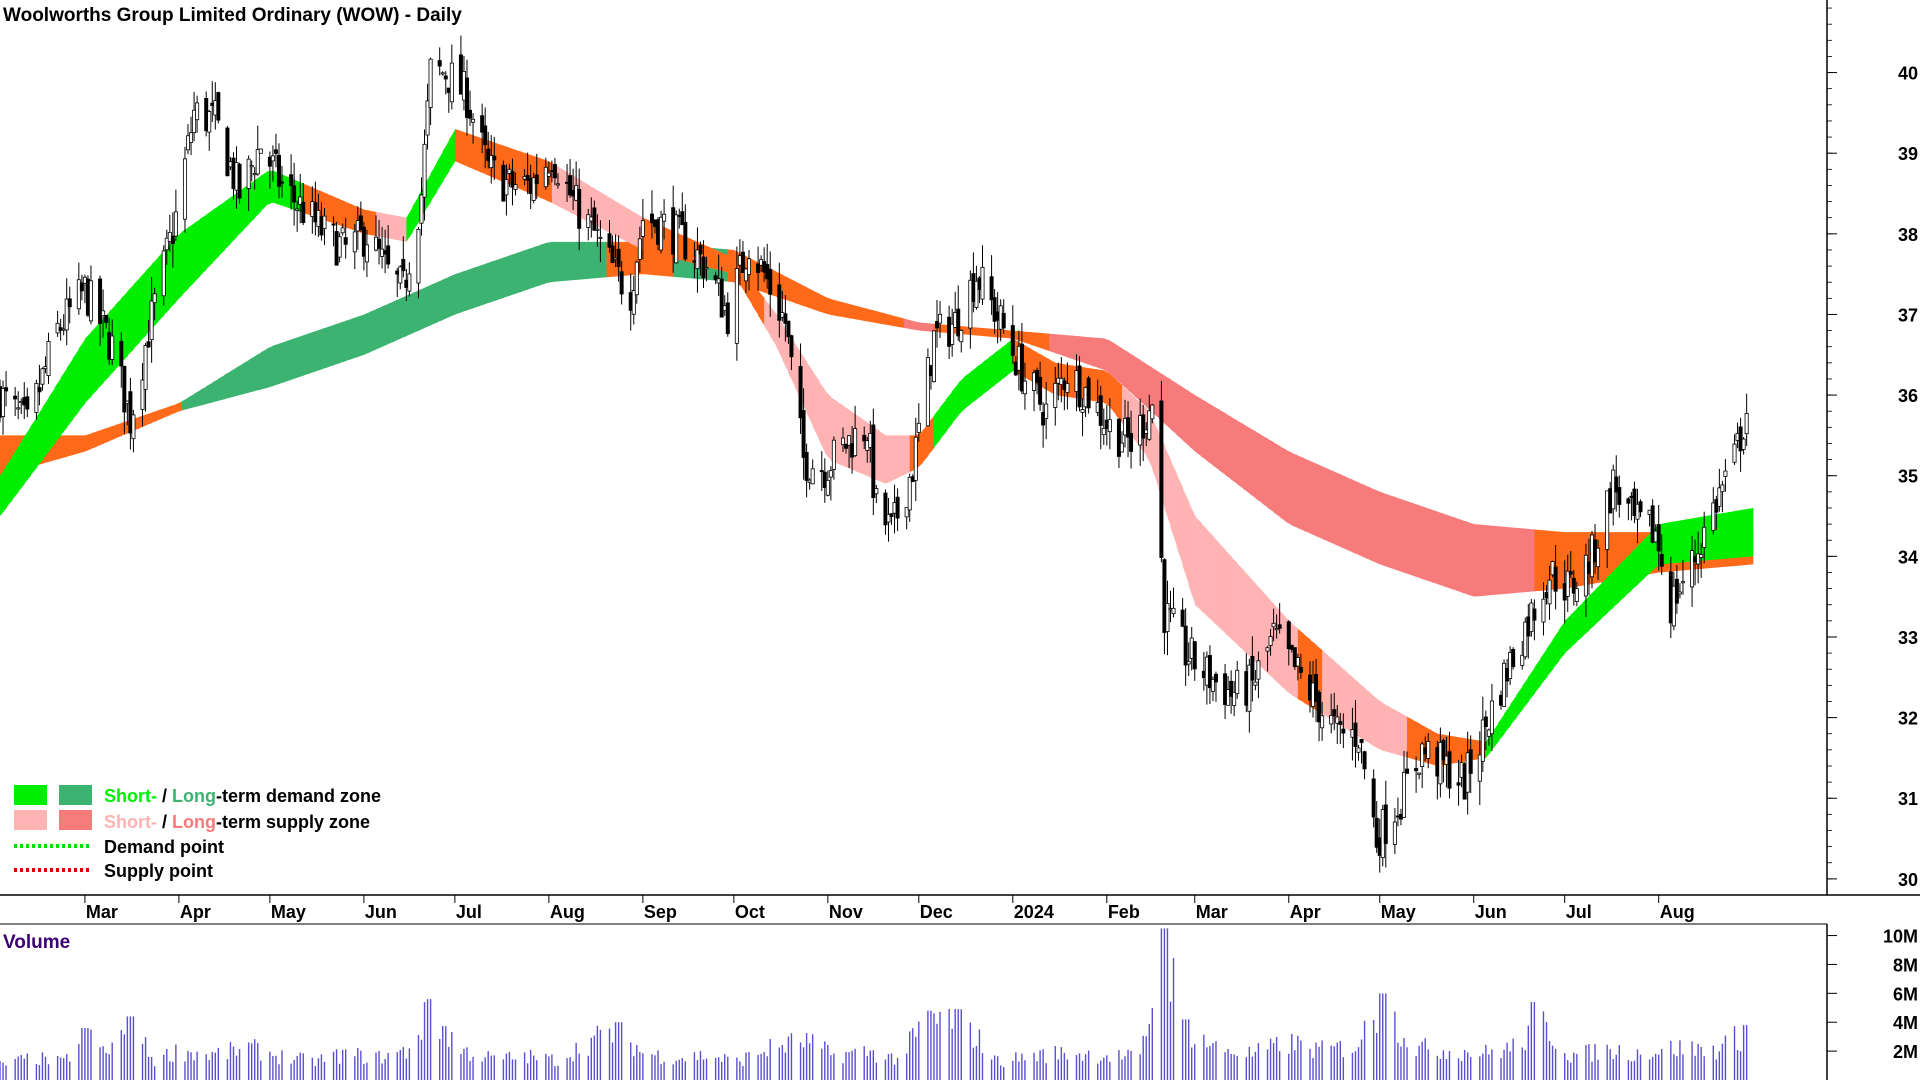 This screenshot has height=1085, width=1920. I want to click on month-tick-label: Sep, so click(660, 912).